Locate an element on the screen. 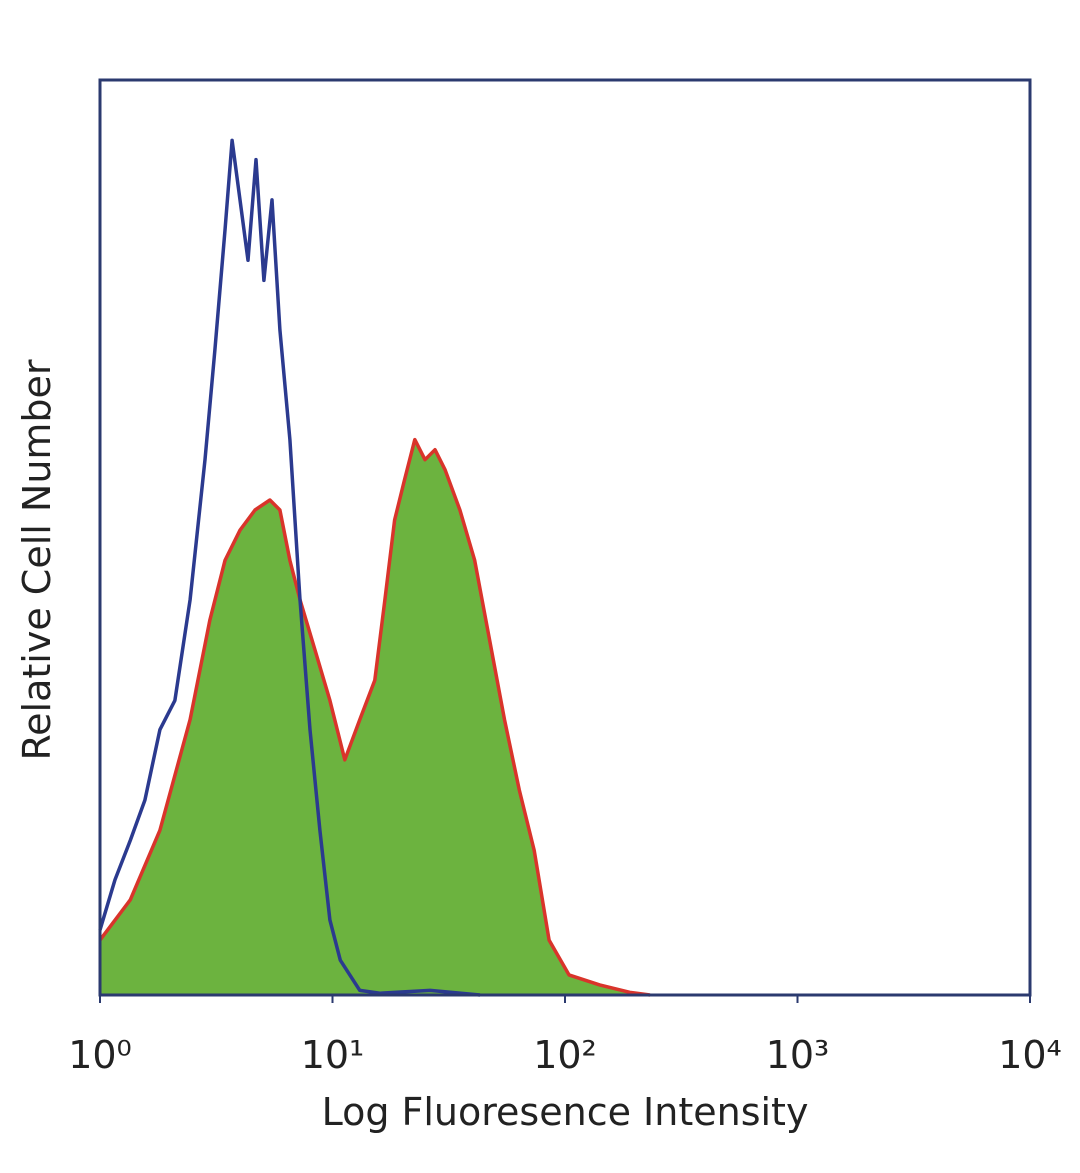 Image resolution: width=1080 pixels, height=1173 pixels. x-axis-label: Log Fluoresence Intensity is located at coordinates (565, 1112).